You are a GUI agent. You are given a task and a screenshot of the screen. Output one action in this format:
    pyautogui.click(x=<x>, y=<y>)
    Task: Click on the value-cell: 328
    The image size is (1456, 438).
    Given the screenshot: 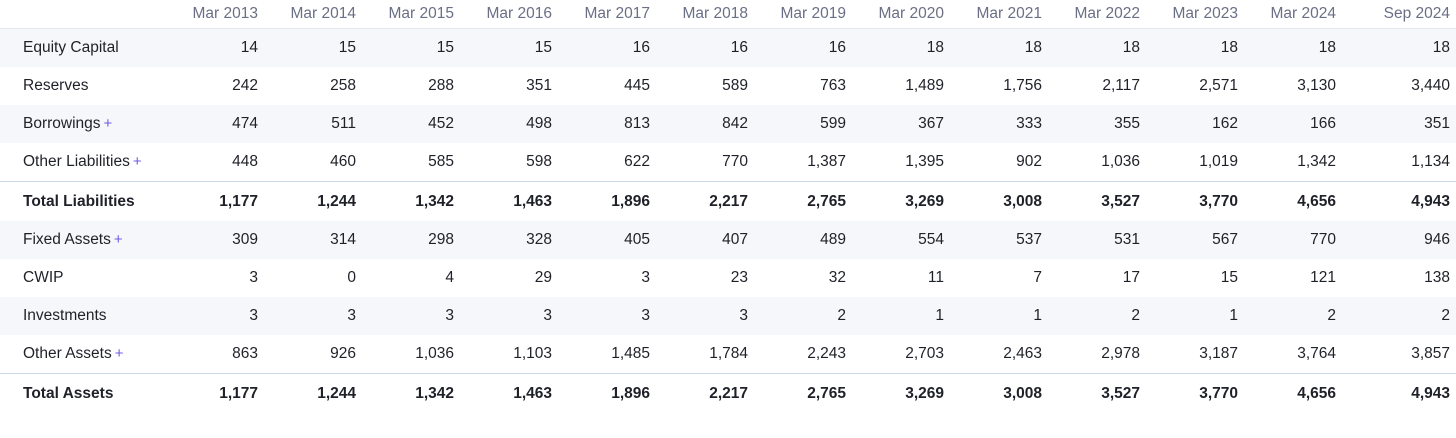 What is the action you would take?
    pyautogui.click(x=519, y=240)
    